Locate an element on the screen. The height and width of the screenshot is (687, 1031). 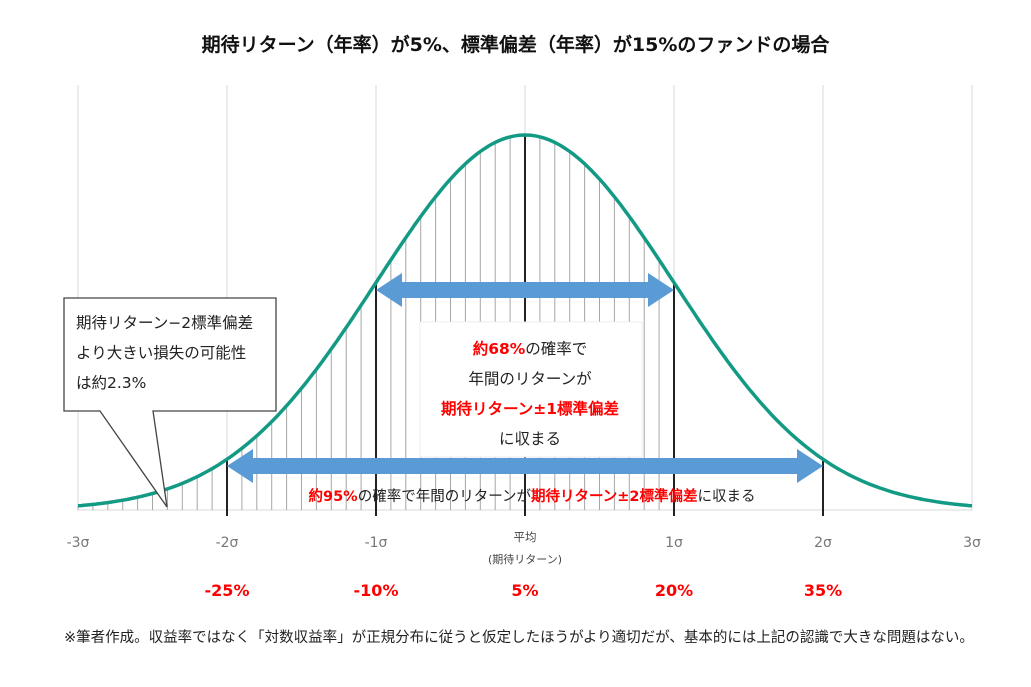
highlight-text: 期待リターン±2標準偏差 is located at coordinates (614, 496).